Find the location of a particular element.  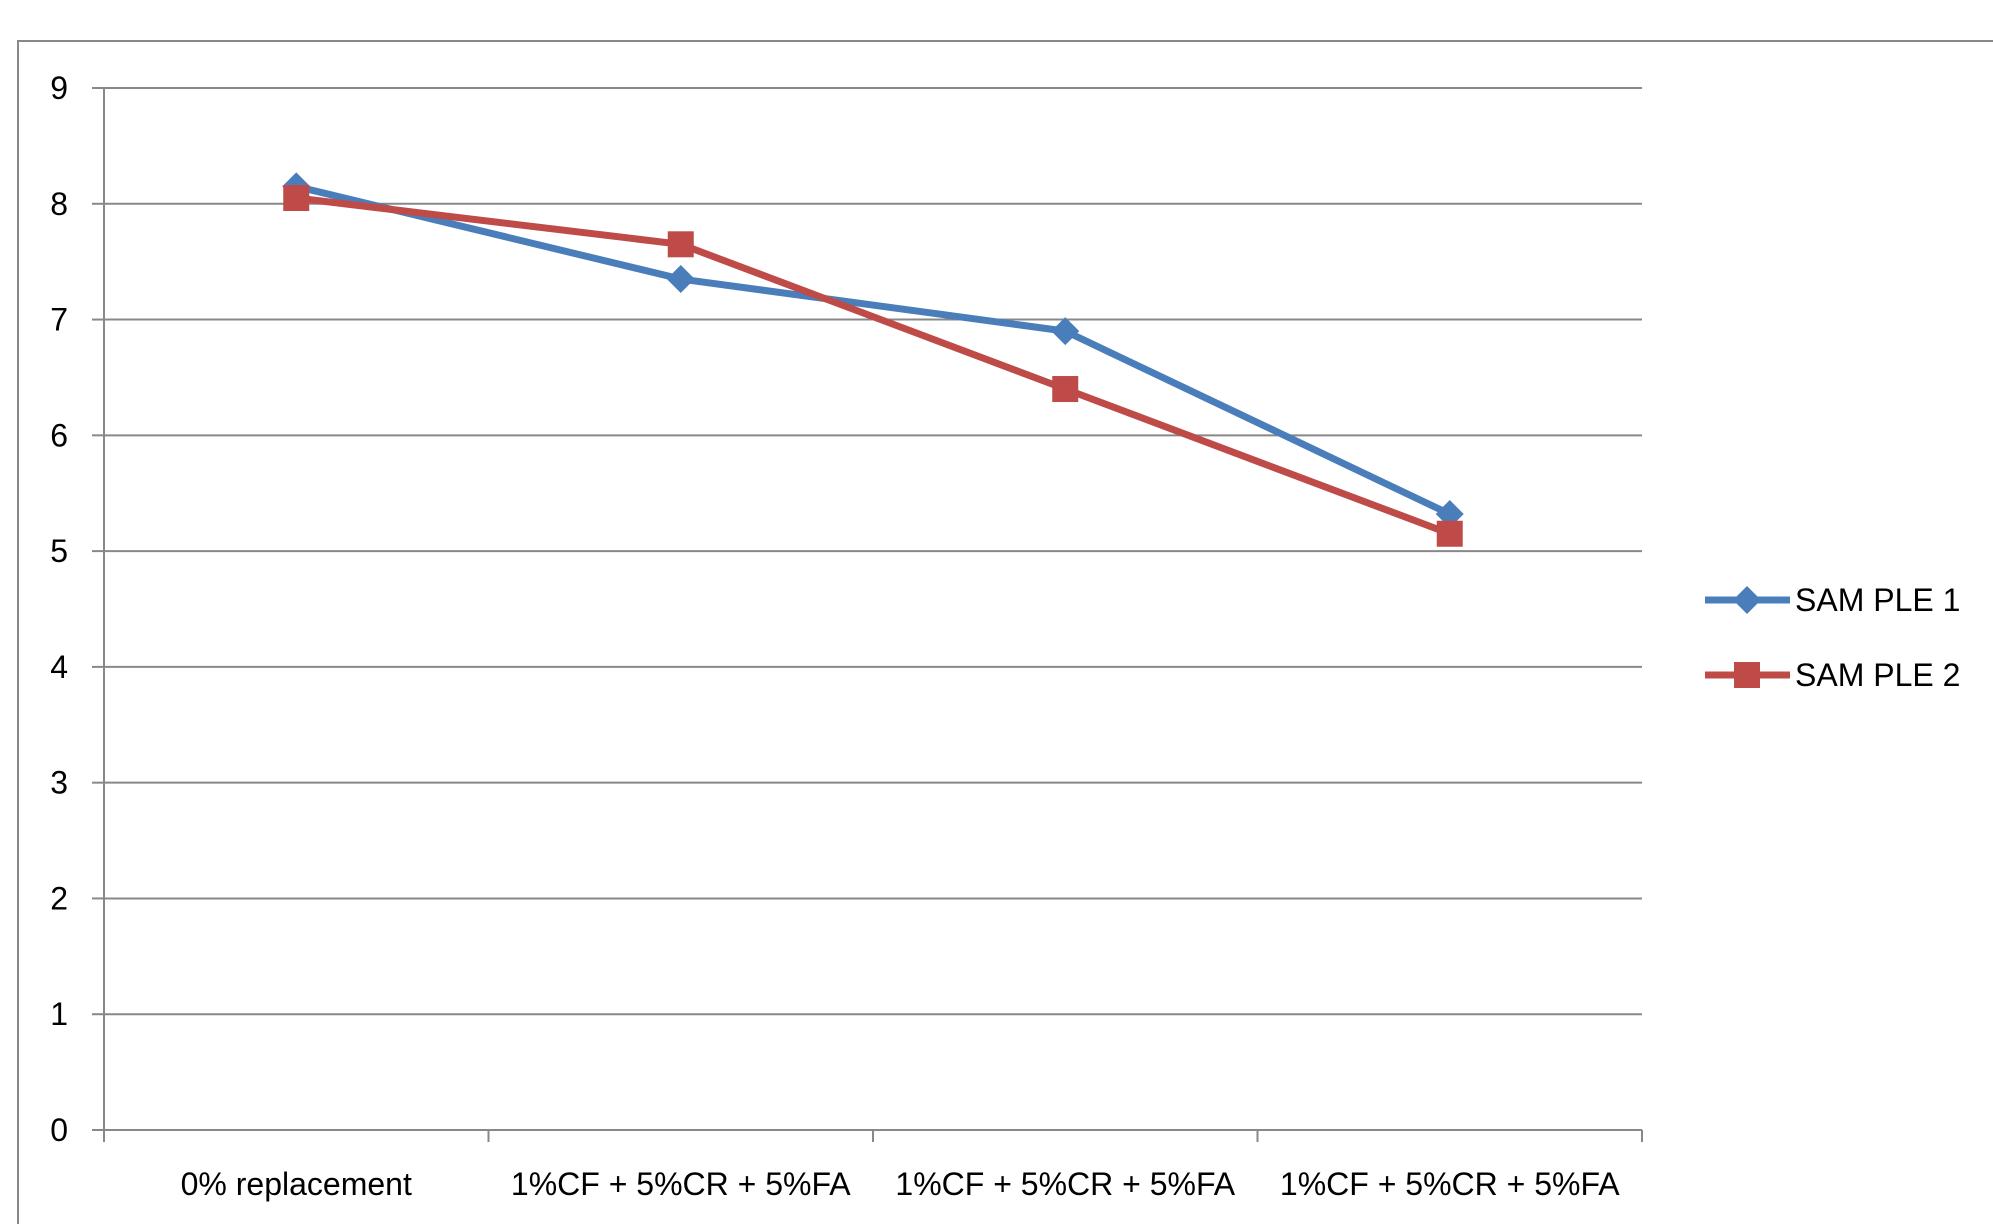

y-tick-label: 3 is located at coordinates (59, 783).